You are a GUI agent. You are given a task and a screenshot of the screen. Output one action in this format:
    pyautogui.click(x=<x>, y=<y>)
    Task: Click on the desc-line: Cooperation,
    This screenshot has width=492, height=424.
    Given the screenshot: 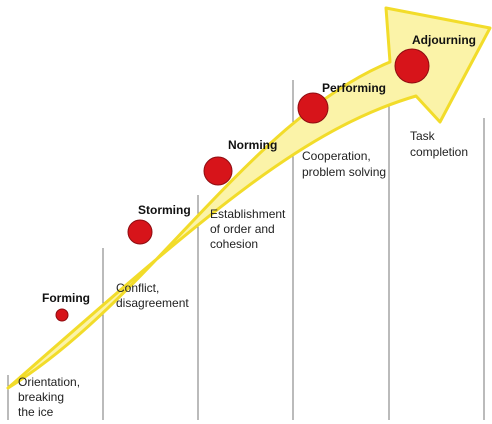 What is the action you would take?
    pyautogui.click(x=336, y=156)
    